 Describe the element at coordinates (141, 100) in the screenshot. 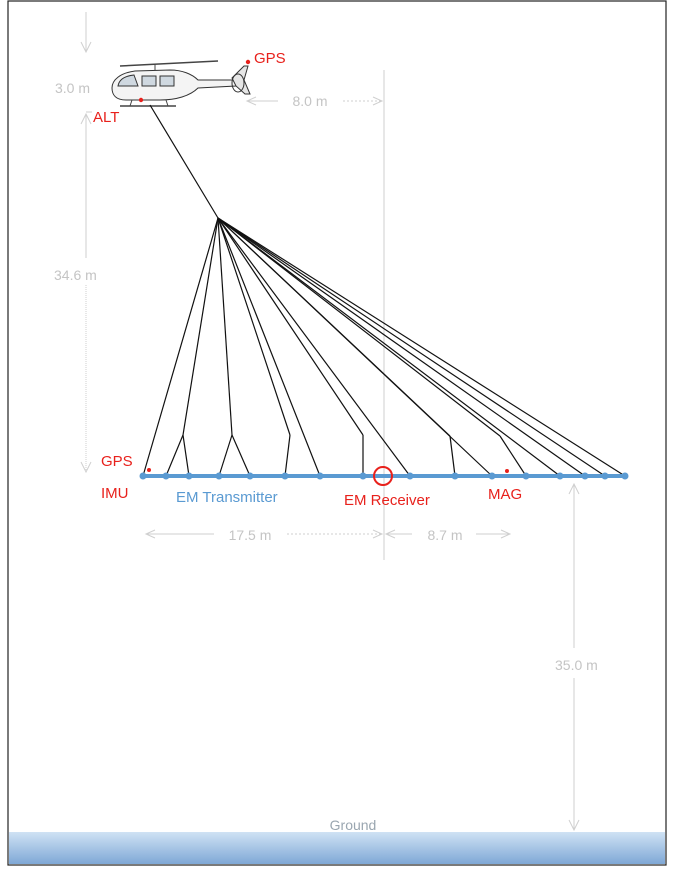

I see `alt-dot` at that location.